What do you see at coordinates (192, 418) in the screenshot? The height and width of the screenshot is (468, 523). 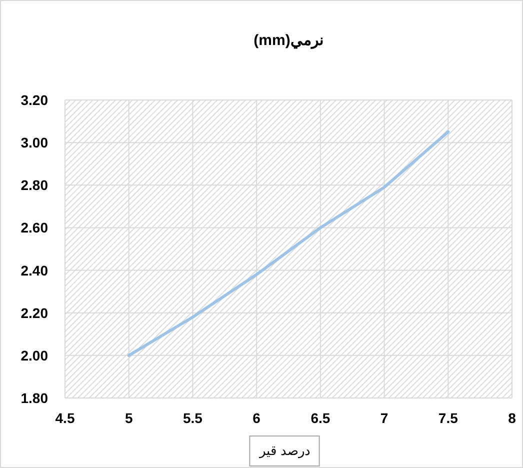 I see `x-tick-label: 5.5` at bounding box center [192, 418].